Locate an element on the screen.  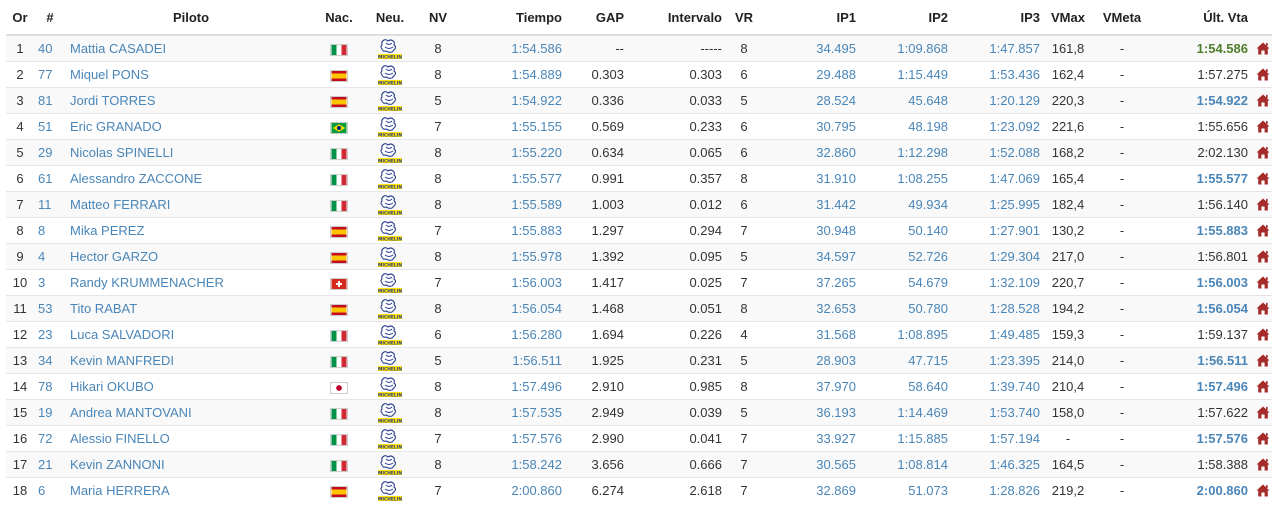
rider-number-link: 40 is located at coordinates (50, 48).